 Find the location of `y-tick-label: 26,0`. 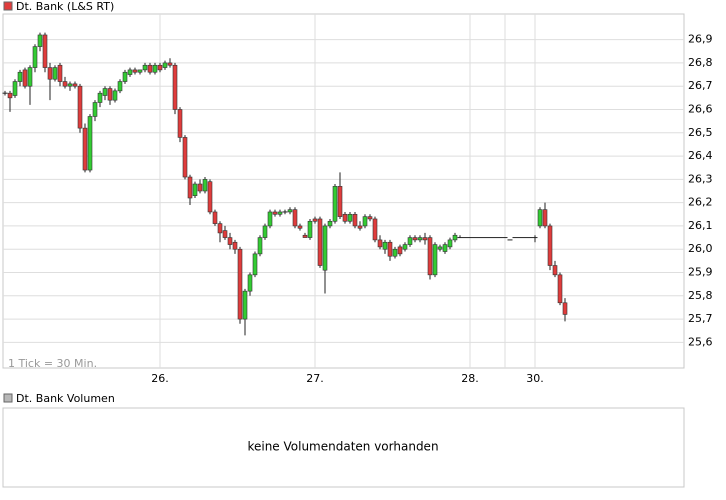

y-tick-label: 26,0 is located at coordinates (700, 248).